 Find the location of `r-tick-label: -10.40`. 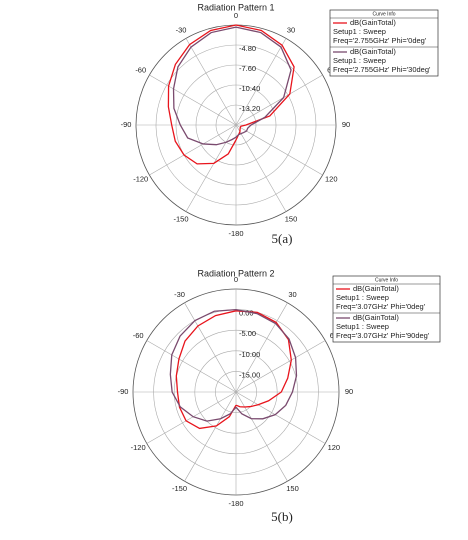

r-tick-label: -10.40 is located at coordinates (249, 88).